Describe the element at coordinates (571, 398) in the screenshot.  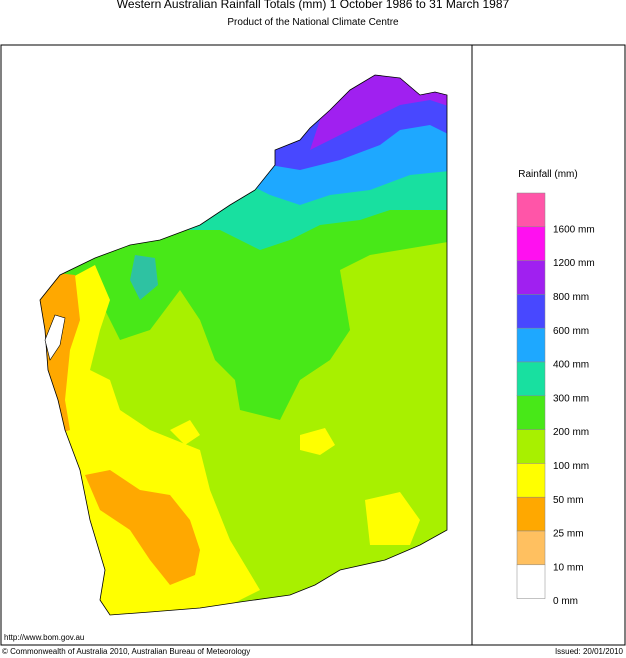
I see `legend-label: 300 mm` at that location.